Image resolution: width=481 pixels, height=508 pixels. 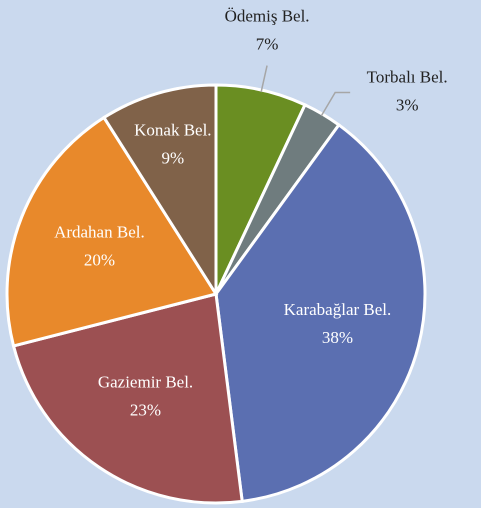 I want to click on pie-slice, so click(x=159, y=191).